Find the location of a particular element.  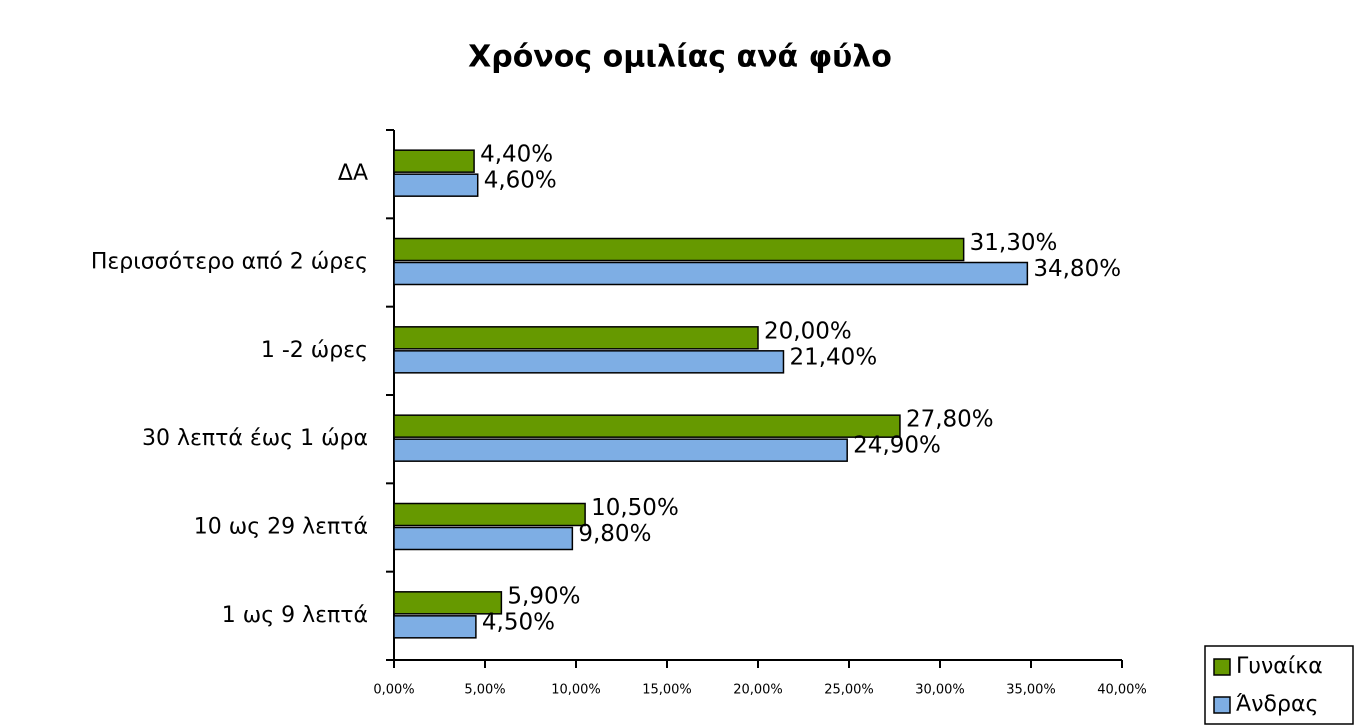

data-label: 31,30% is located at coordinates (1014, 243).